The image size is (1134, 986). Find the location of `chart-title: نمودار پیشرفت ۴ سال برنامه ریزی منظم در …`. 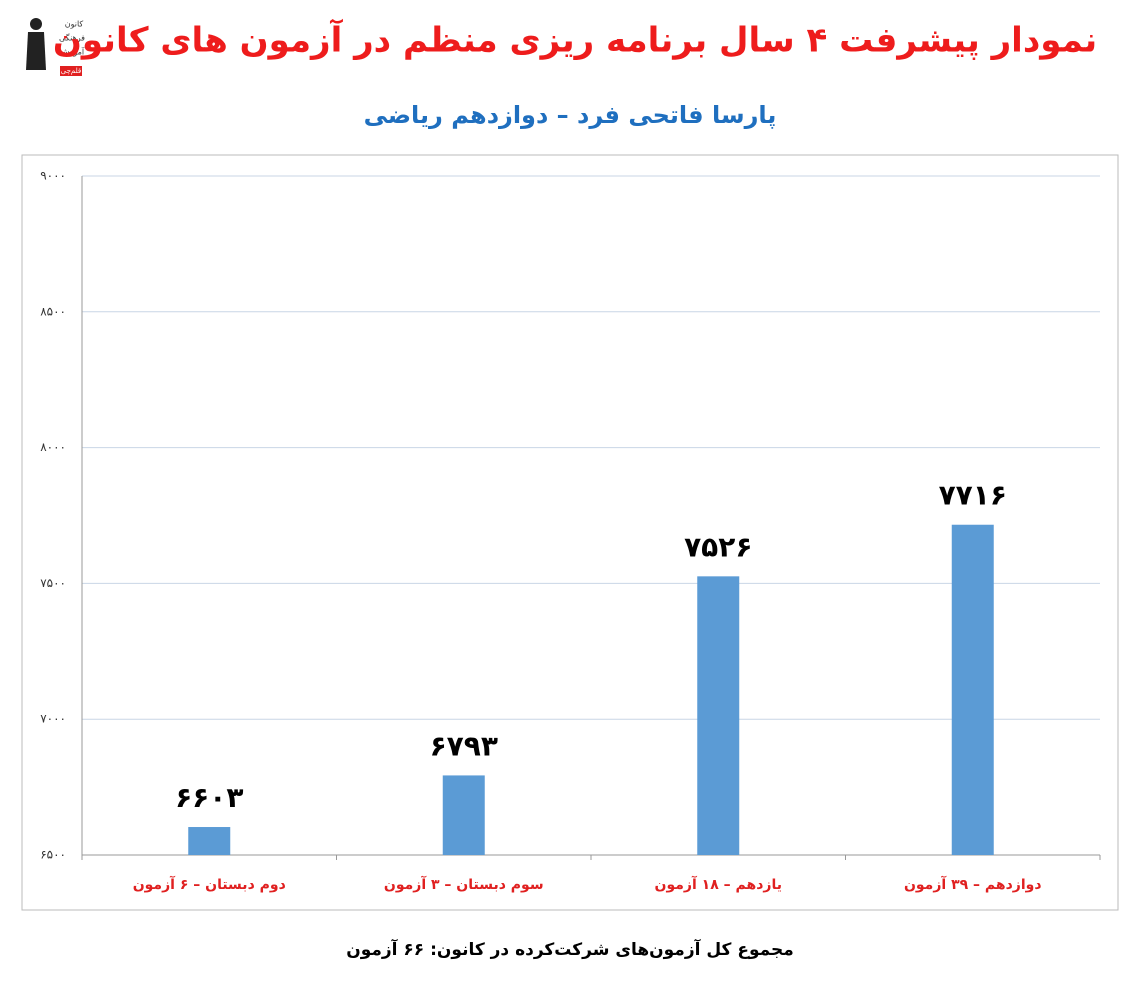

chart-title: نمودار پیشرفت ۴ سال برنامه ریزی منظم در … is located at coordinates (575, 40).